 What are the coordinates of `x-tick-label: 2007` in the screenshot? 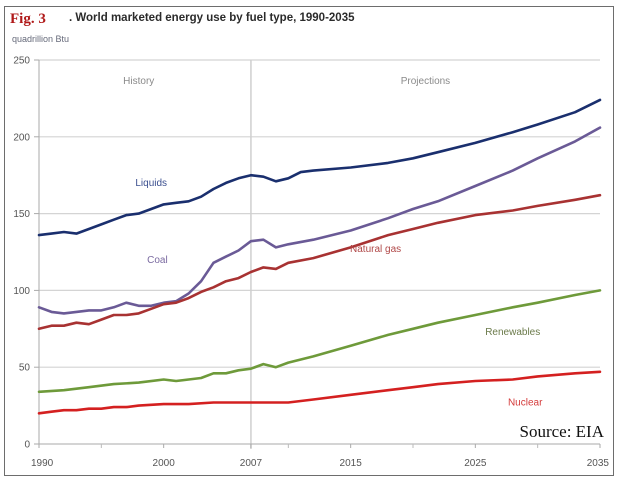 It's located at (251, 463).